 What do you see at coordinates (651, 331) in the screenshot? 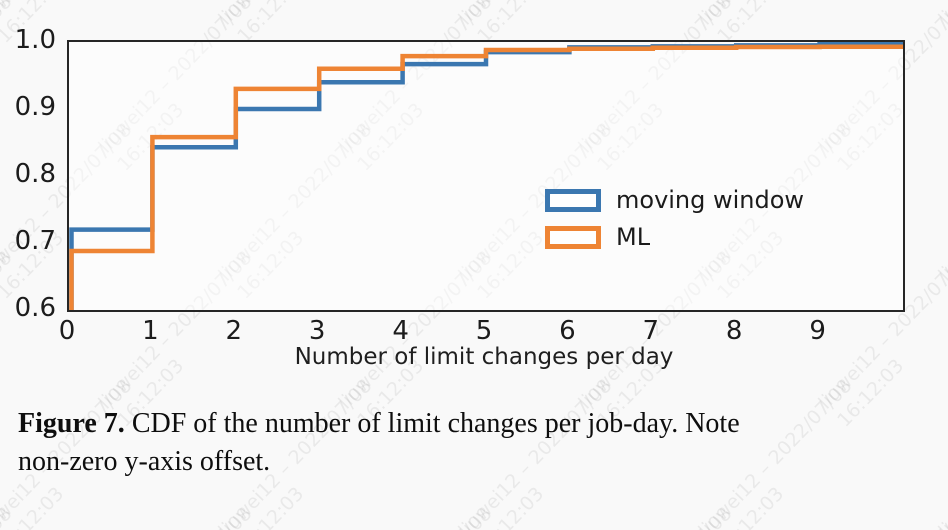
I see `x-tick-7: 7` at bounding box center [651, 331].